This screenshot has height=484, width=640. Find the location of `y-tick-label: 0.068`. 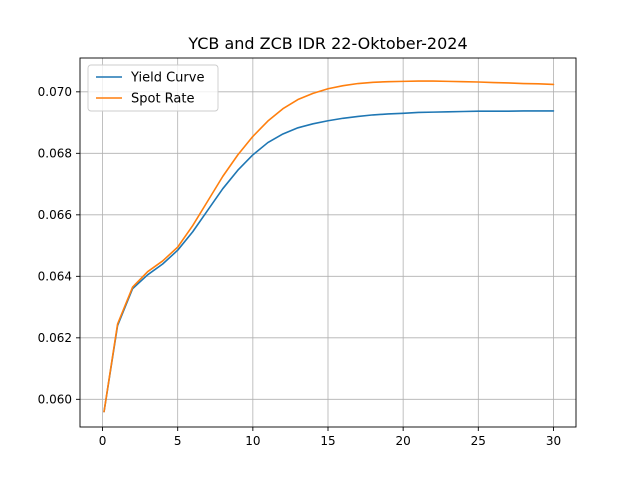

y-tick-label: 0.068 is located at coordinates (55, 153).